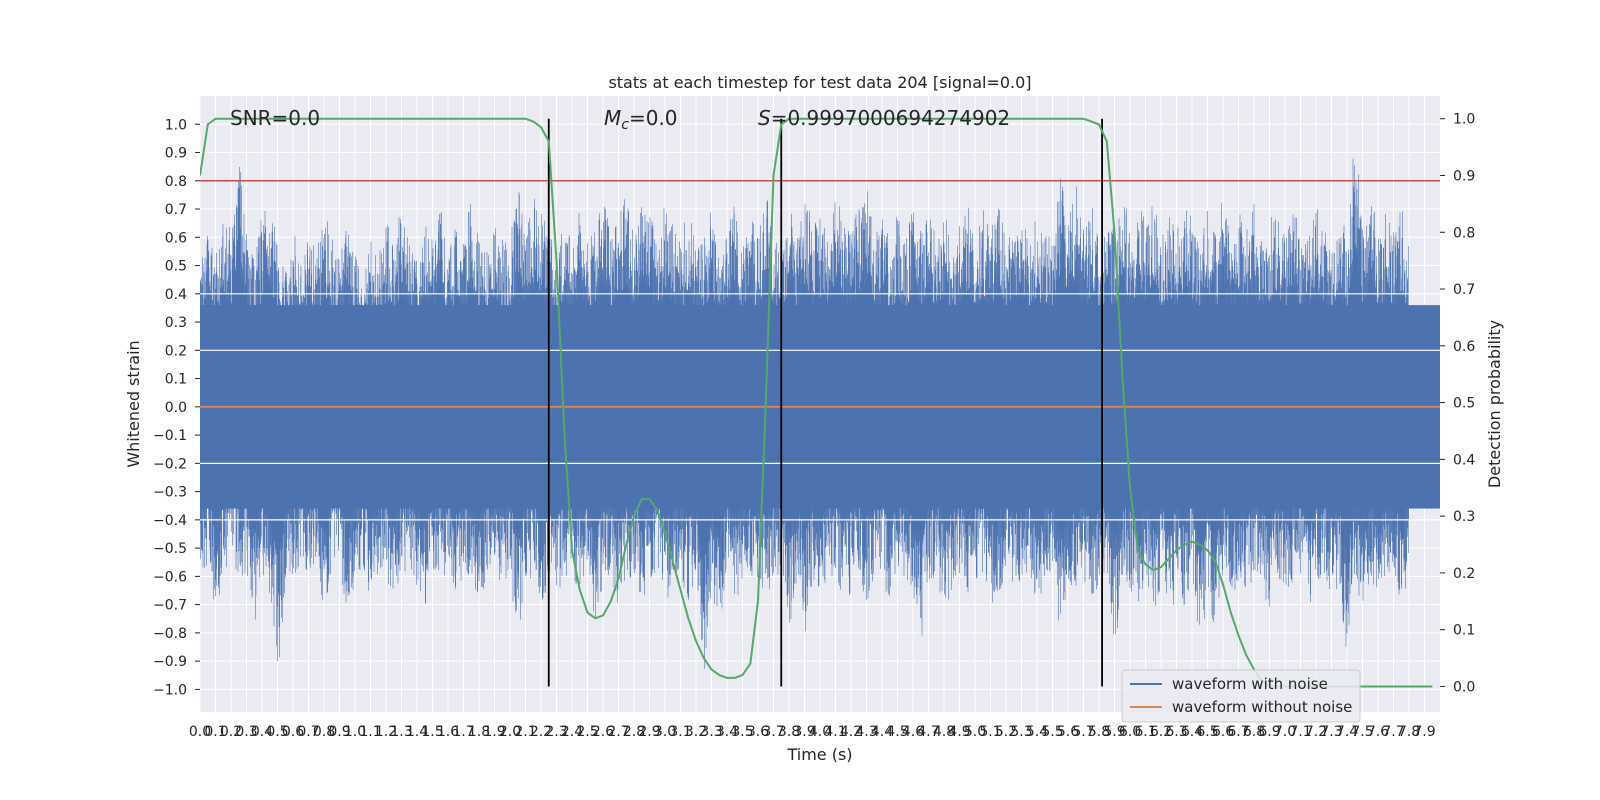 The height and width of the screenshot is (800, 1600). I want to click on score-annotation: S=0.9997000694274902, so click(884, 118).